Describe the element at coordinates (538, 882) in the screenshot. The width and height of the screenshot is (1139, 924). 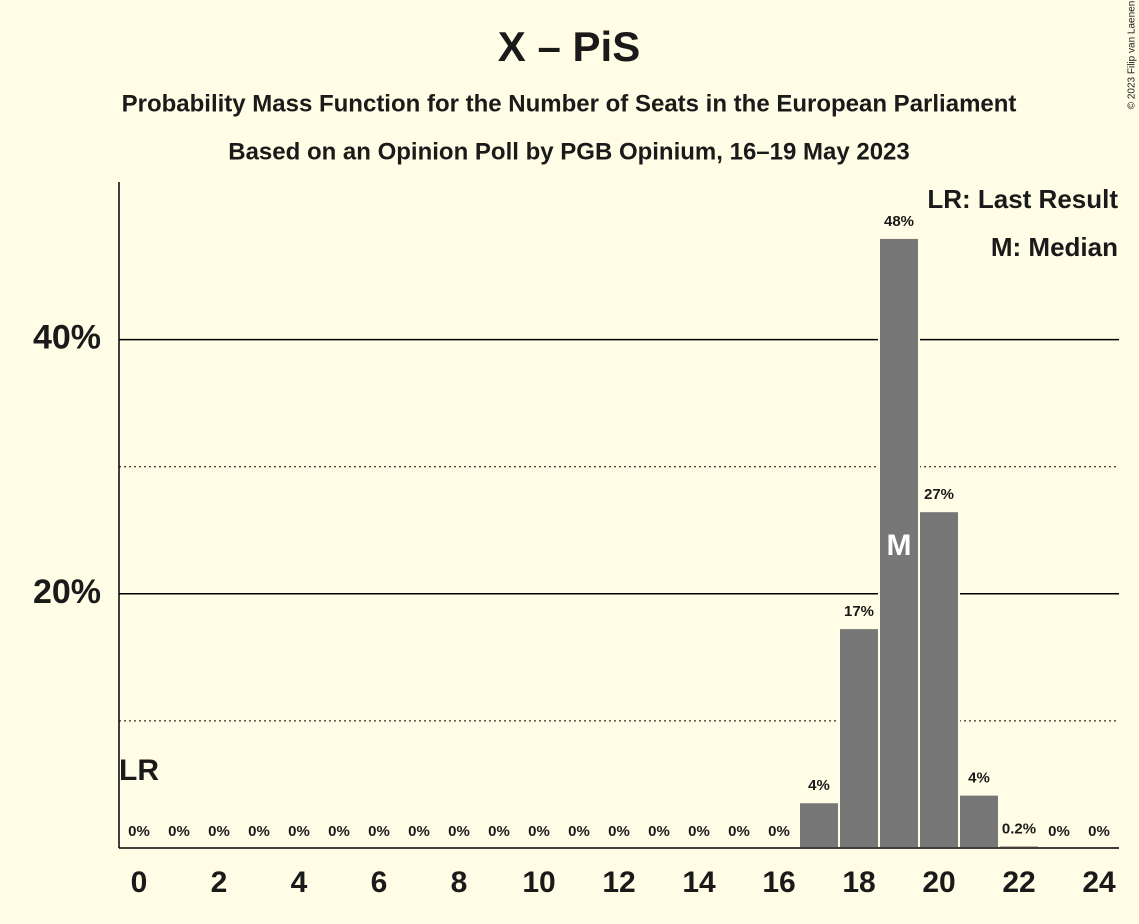
I see `x-tick-label: 10` at that location.